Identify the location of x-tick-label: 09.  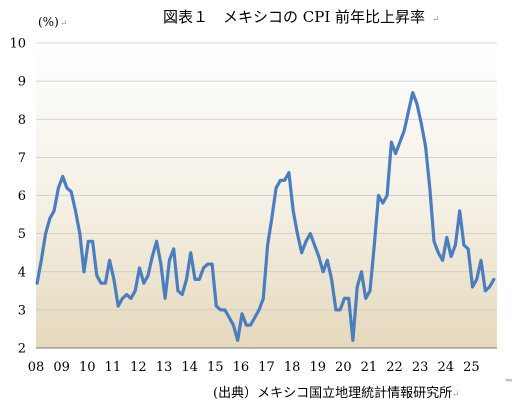
(61, 367).